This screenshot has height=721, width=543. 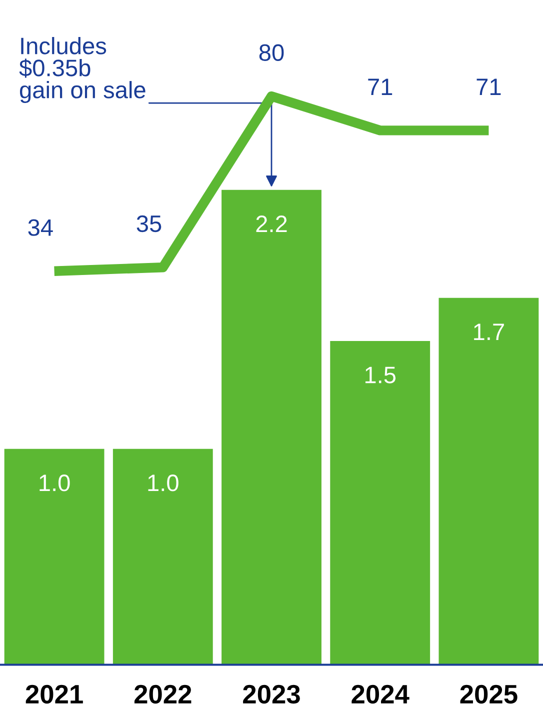 What do you see at coordinates (271, 52) in the screenshot?
I see `data-label: 80` at bounding box center [271, 52].